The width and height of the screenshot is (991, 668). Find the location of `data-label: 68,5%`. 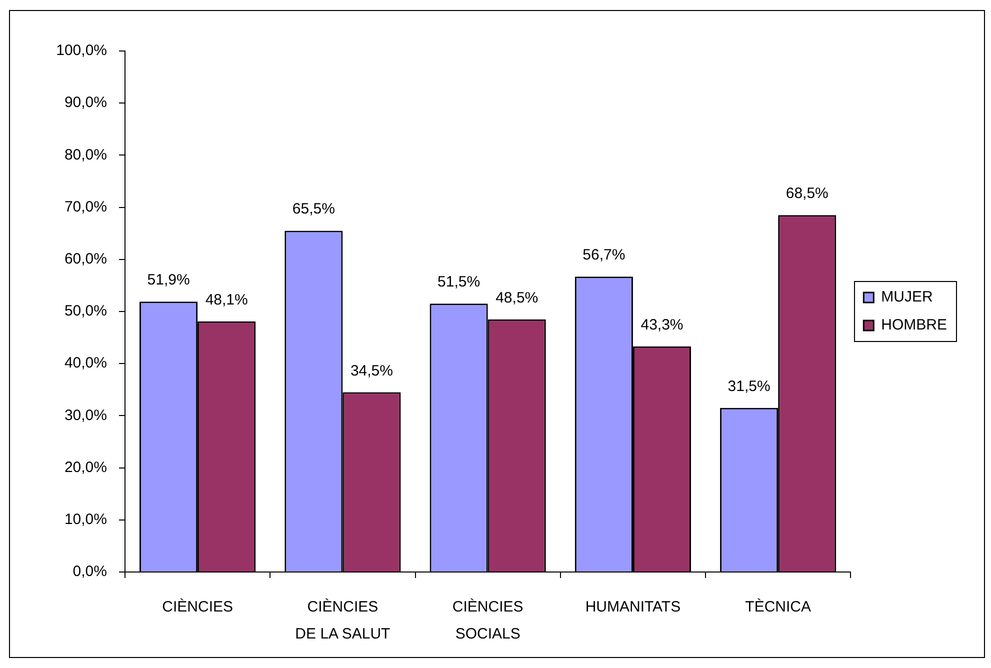

data-label: 68,5% is located at coordinates (807, 193).